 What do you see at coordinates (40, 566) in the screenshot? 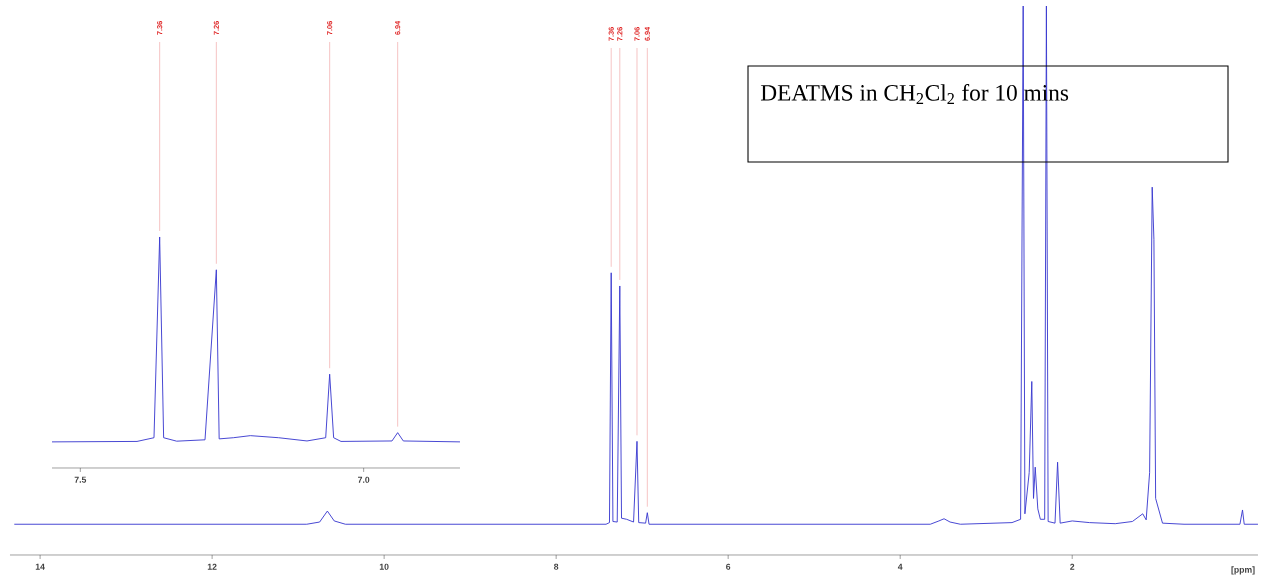
I see `x-tick-label: 14` at bounding box center [40, 566].